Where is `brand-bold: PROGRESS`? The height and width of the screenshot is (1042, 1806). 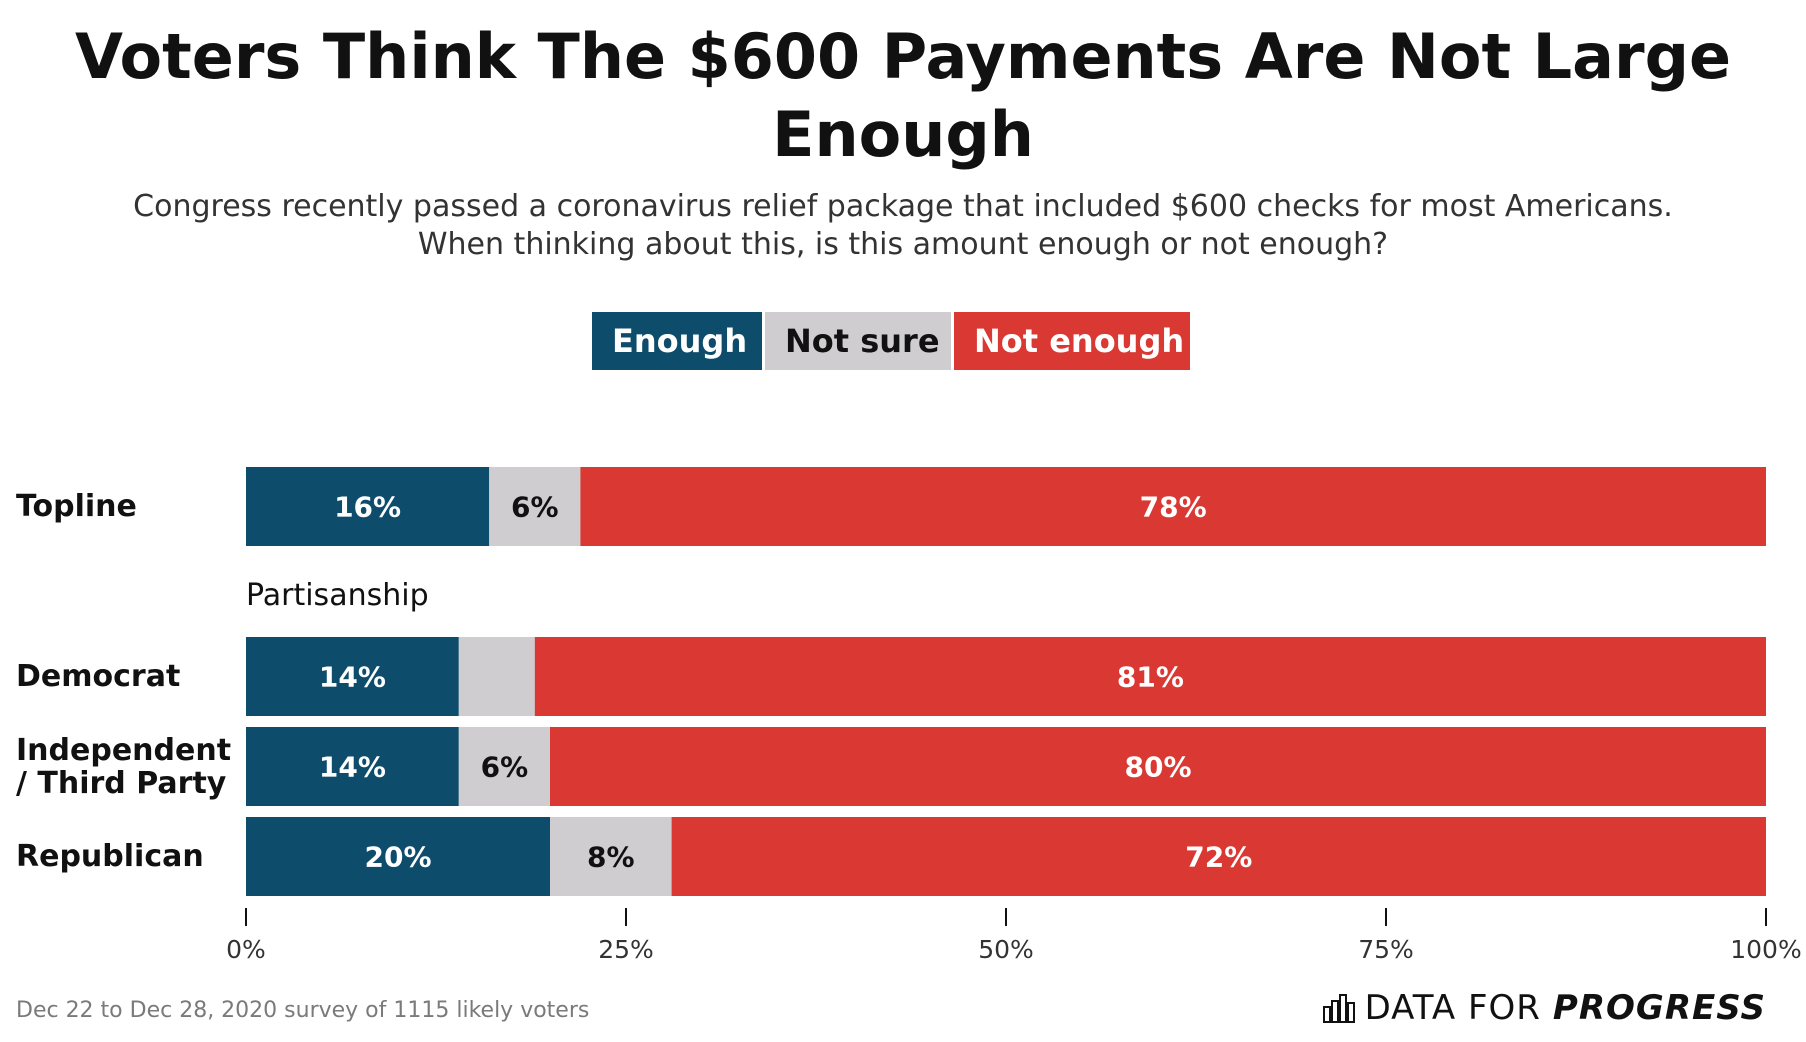 brand-bold: PROGRESS is located at coordinates (1659, 1008).